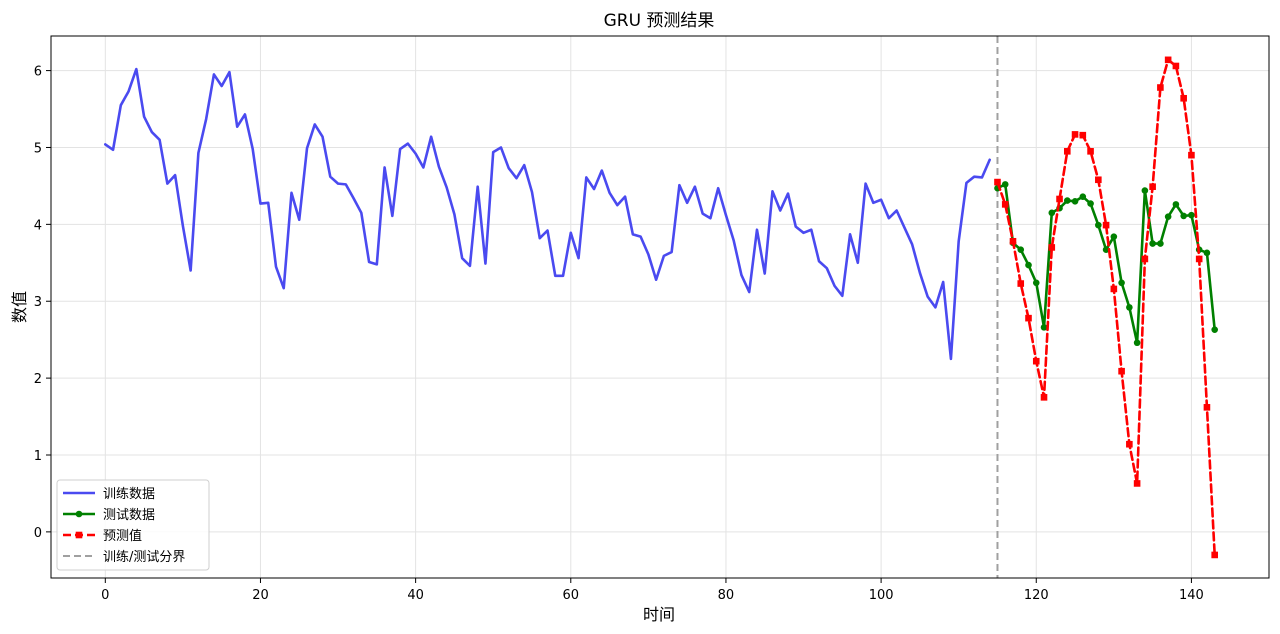 Image resolution: width=1280 pixels, height=634 pixels. I want to click on x-tick-label: 60, so click(571, 595).